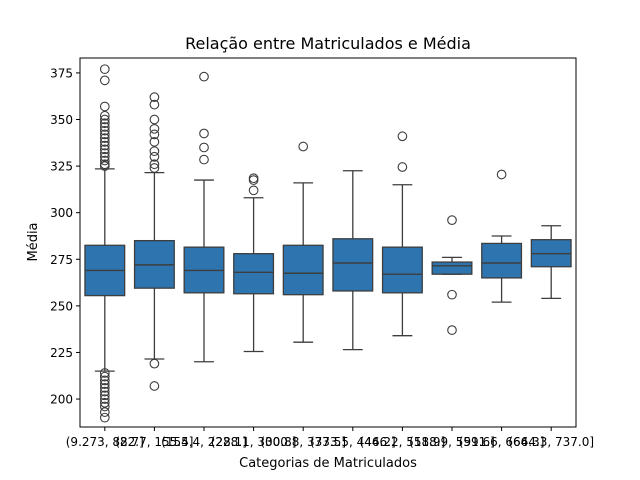  Describe the element at coordinates (353, 442) in the screenshot. I see `x-tick-label: (373.5, 446.2]` at that location.